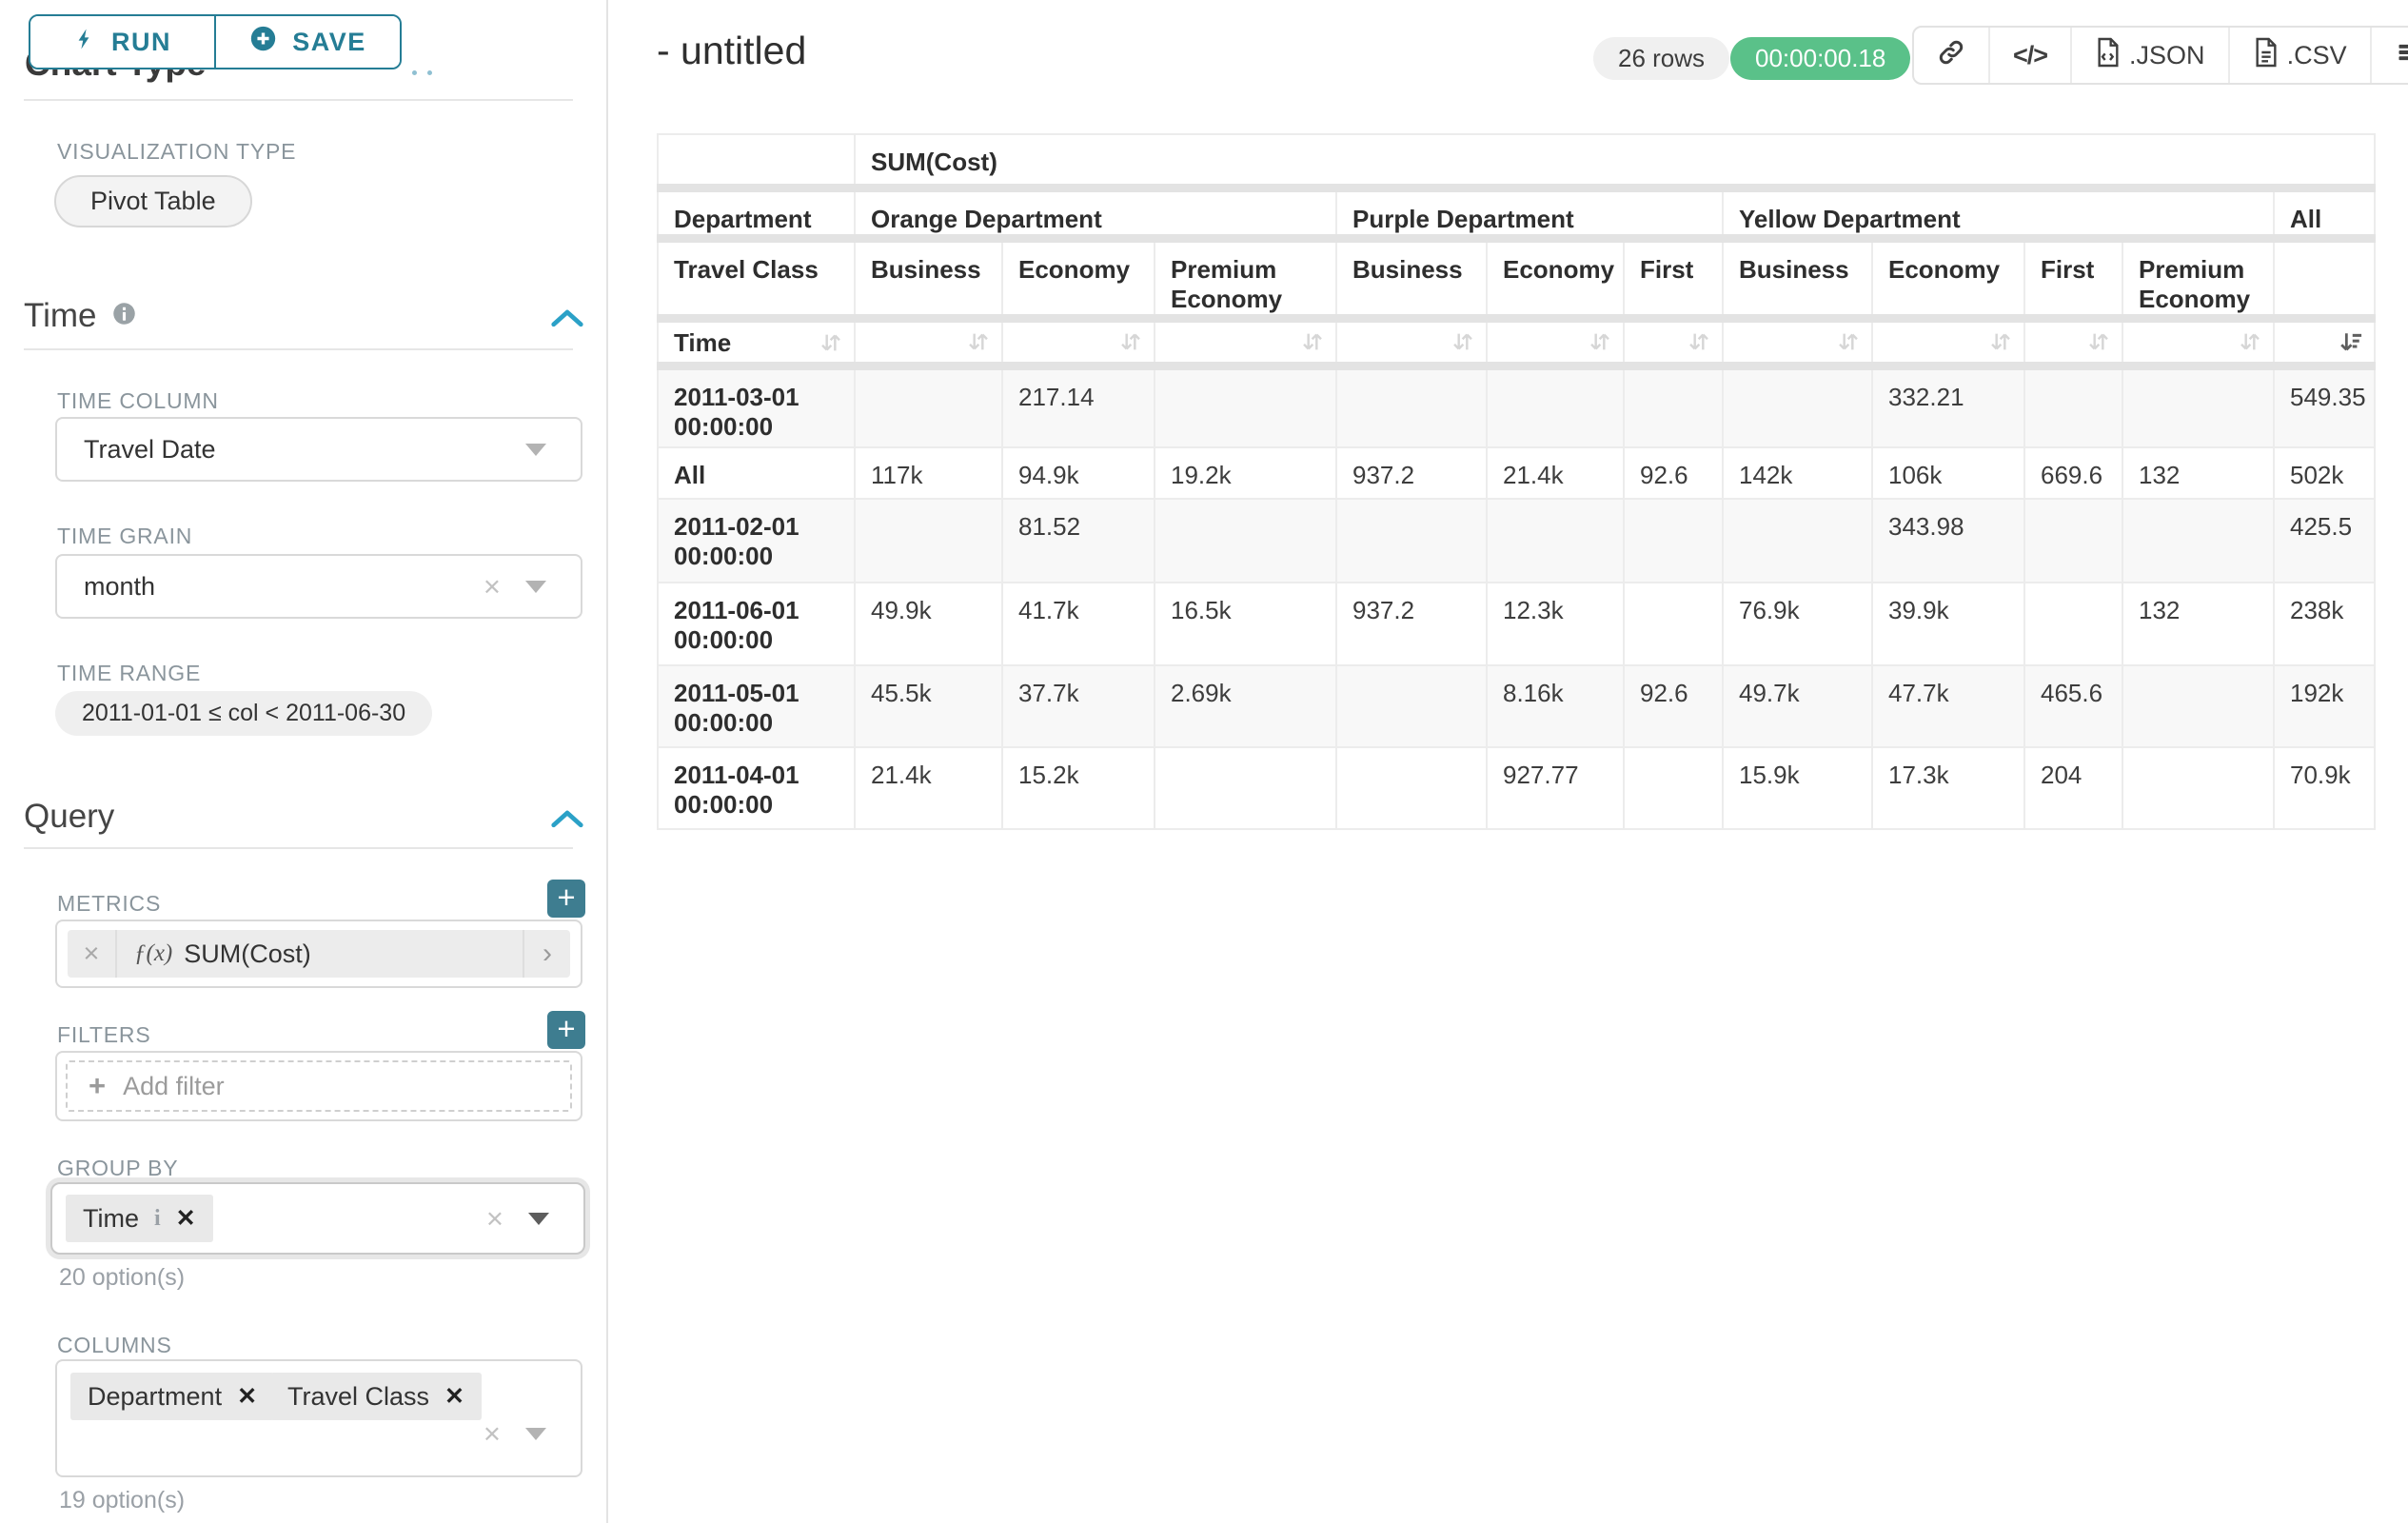  Describe the element at coordinates (174, 1086) in the screenshot. I see `add-filter-label: Add filter` at that location.